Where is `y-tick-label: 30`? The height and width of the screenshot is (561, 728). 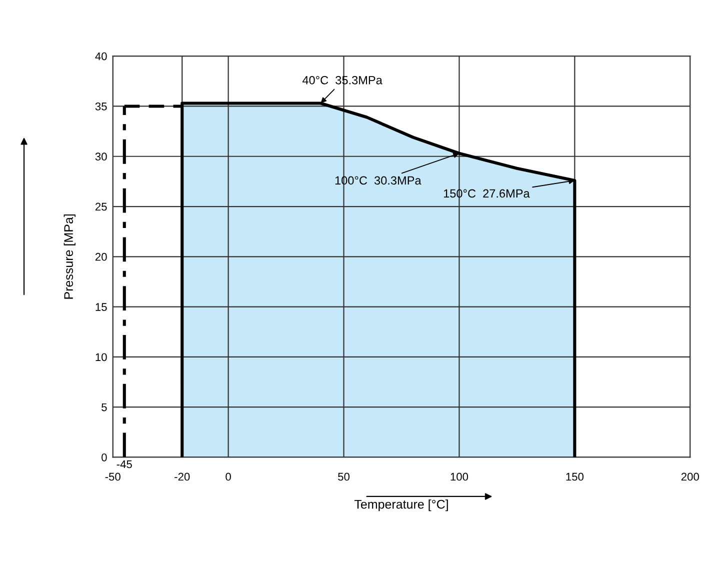 y-tick-label: 30 is located at coordinates (101, 156).